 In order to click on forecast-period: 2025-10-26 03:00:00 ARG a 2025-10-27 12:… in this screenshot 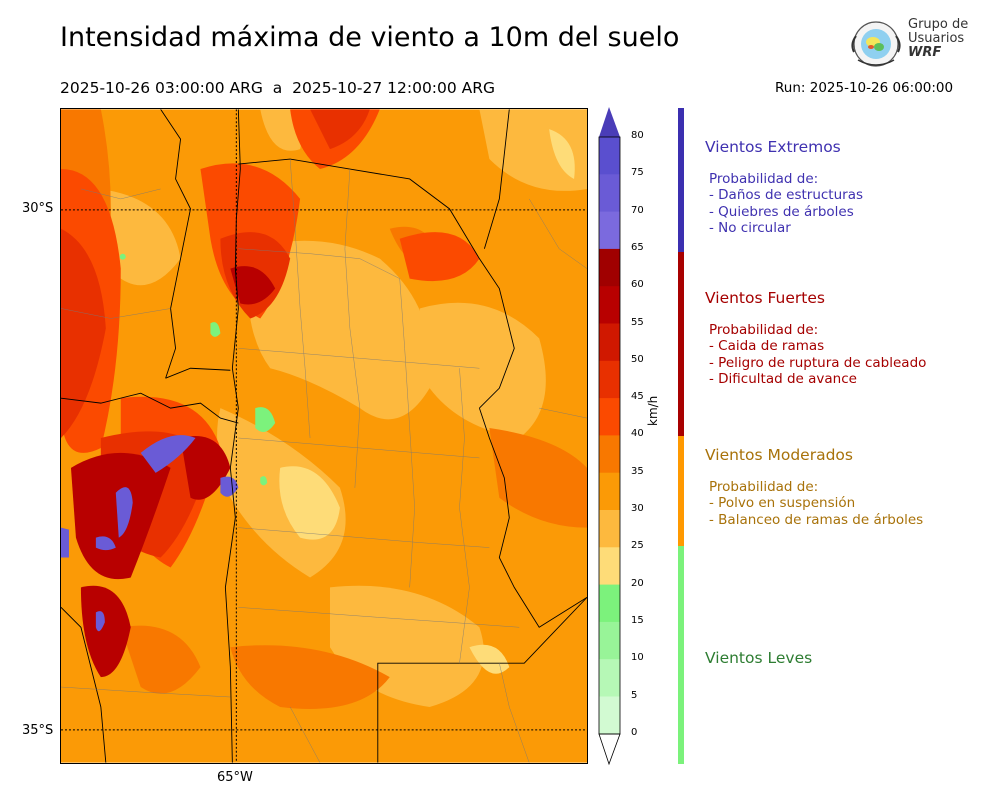, I will do `click(278, 88)`.